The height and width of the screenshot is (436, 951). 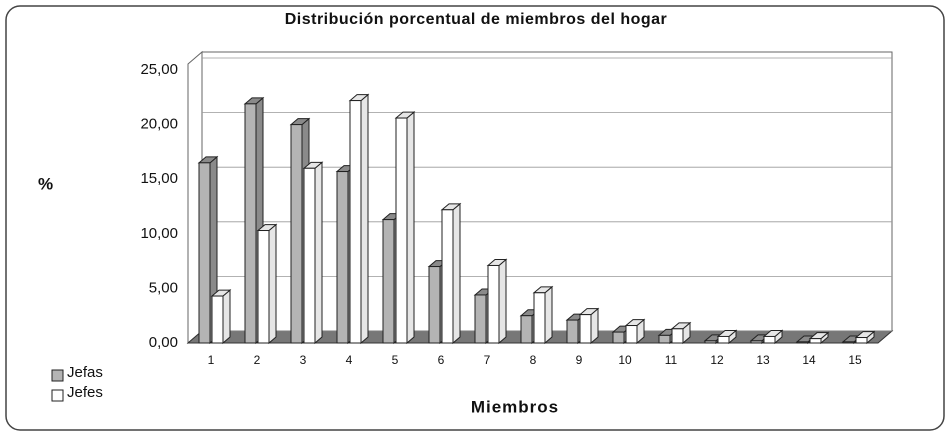 I want to click on y-axis-label: %, so click(x=46, y=183).